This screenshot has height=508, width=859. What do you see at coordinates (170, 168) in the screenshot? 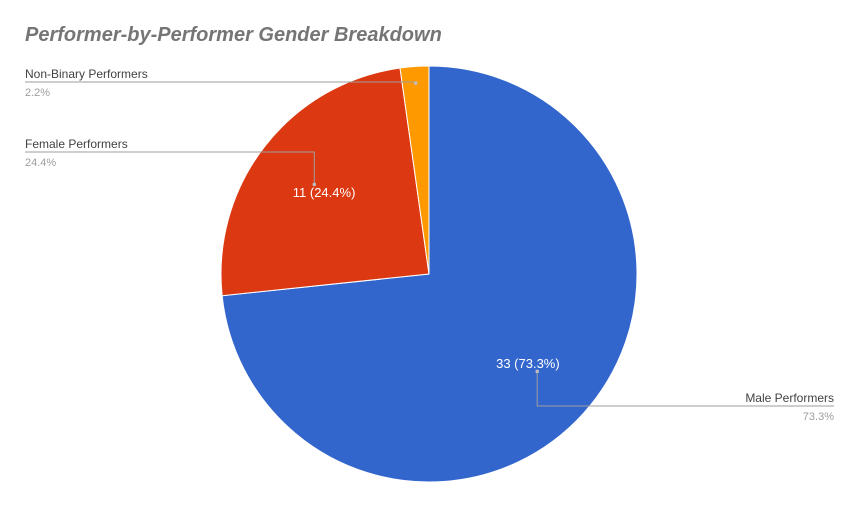
I see `callout-line-female-performers` at bounding box center [170, 168].